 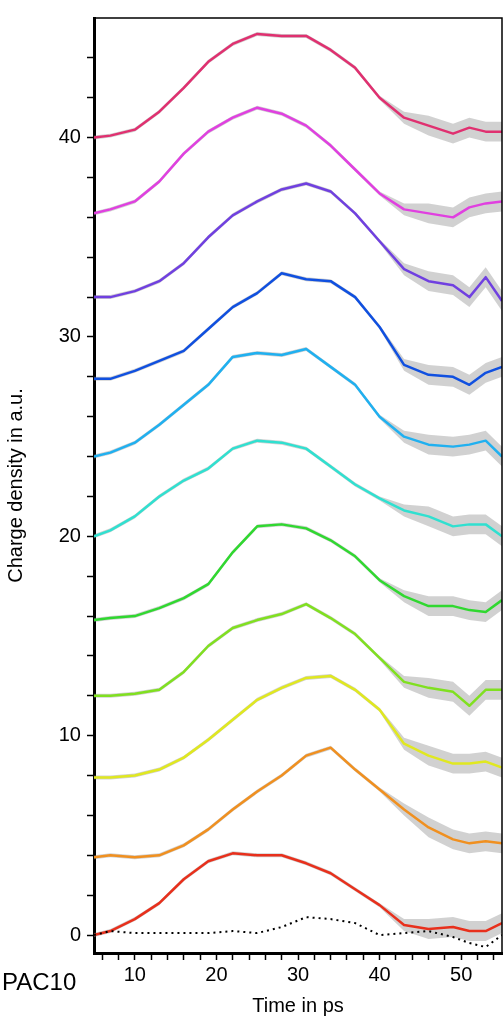 What do you see at coordinates (298, 1004) in the screenshot?
I see `x-axis-title: Time in ps` at bounding box center [298, 1004].